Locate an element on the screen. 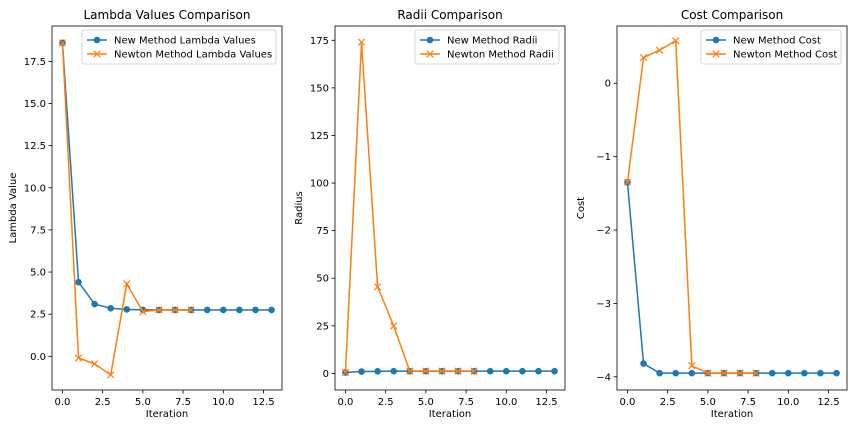 This screenshot has width=856, height=424. y-tick-label: 17.5 is located at coordinates (35, 62).